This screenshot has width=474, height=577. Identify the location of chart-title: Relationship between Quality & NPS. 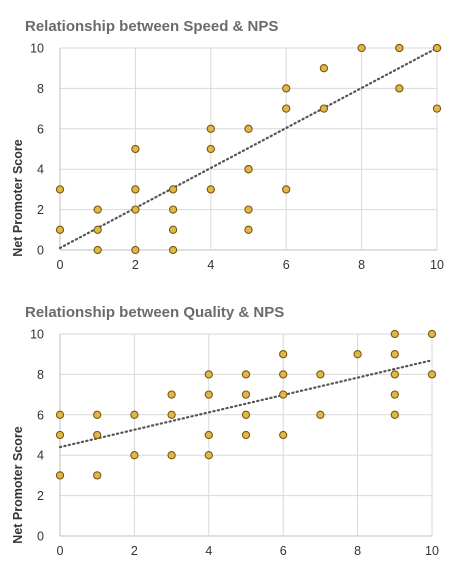
(154, 312).